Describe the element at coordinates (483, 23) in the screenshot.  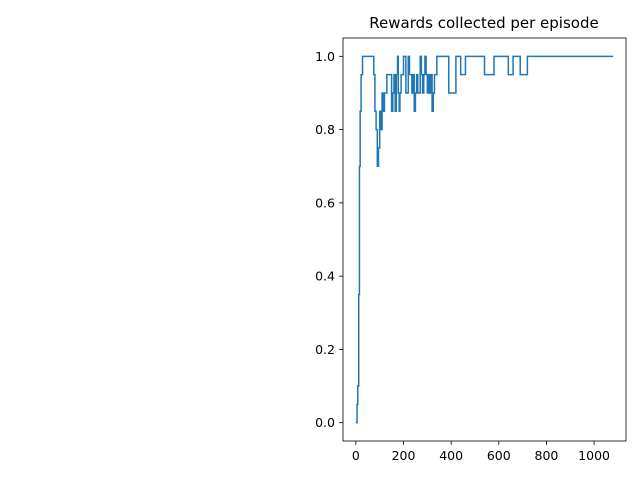
I see `chart-title: Rewards collected per episode` at that location.